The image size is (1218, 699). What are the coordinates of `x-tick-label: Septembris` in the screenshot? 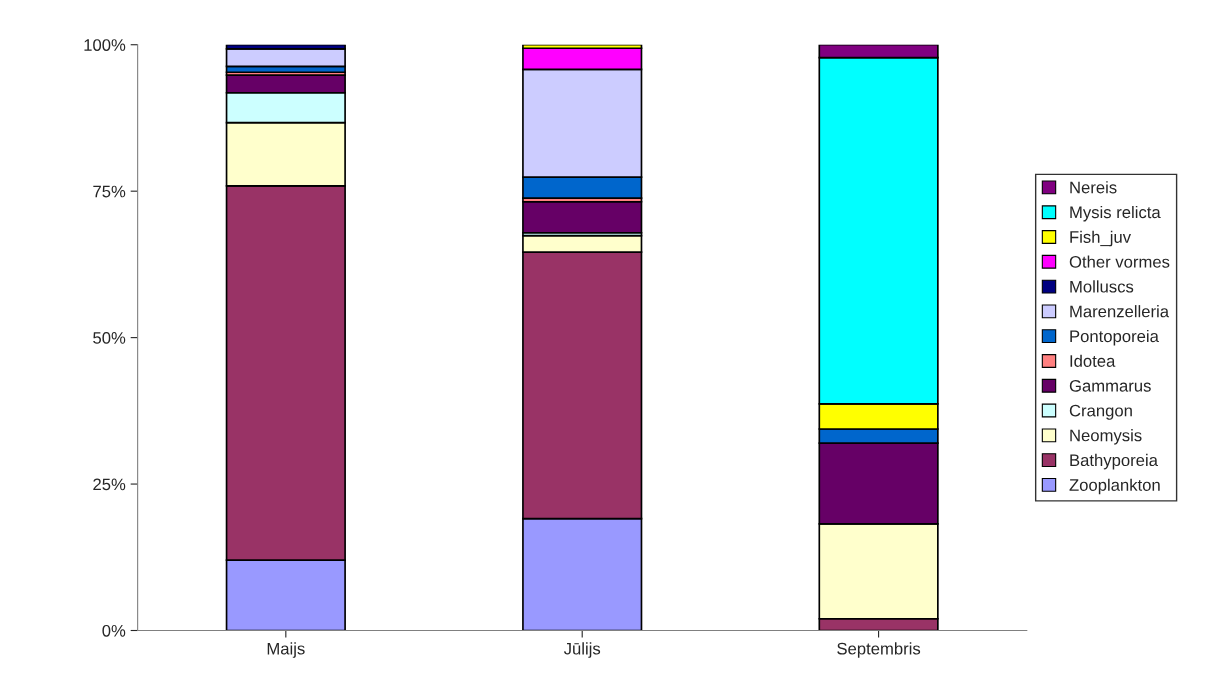 It's located at (879, 650).